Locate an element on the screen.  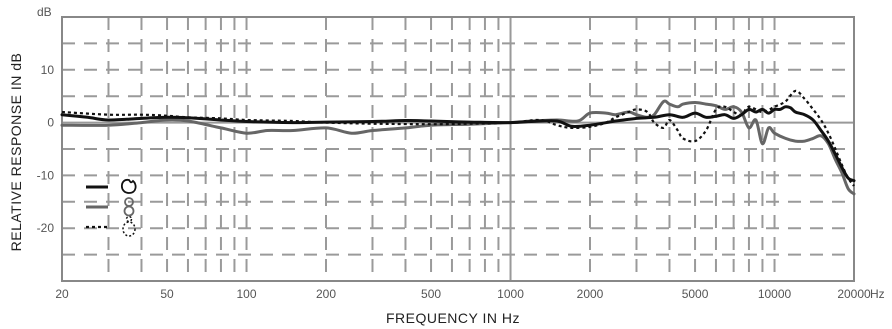
x-tick-label: 100 is located at coordinates (247, 294).